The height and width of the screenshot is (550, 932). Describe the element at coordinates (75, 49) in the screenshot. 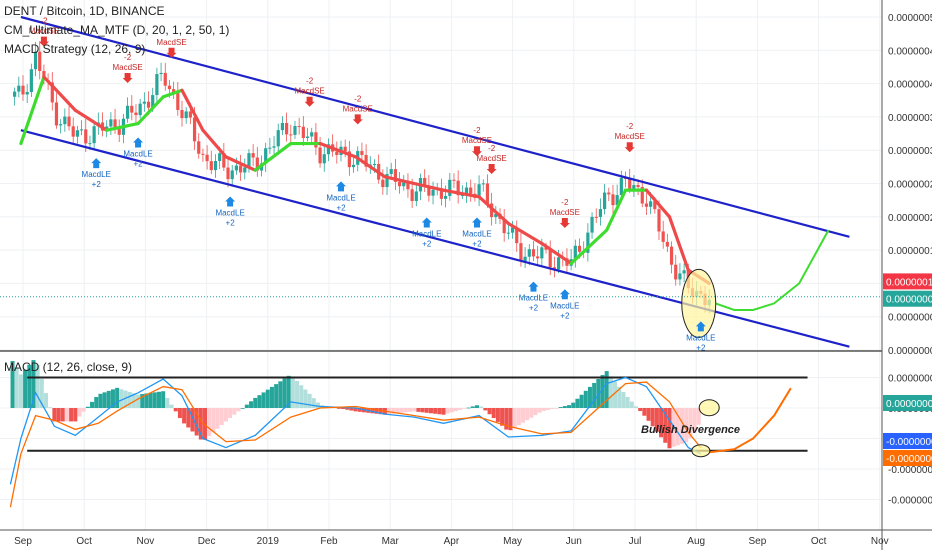

I see `strategy-legend: MACD Strategy (12, 26, 9)` at that location.